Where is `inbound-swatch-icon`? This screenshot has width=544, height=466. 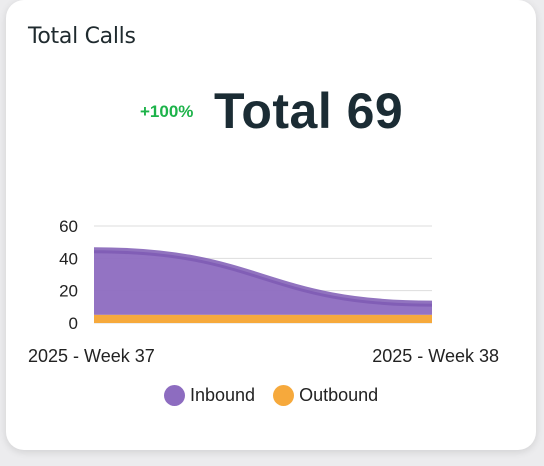 inbound-swatch-icon is located at coordinates (174, 395).